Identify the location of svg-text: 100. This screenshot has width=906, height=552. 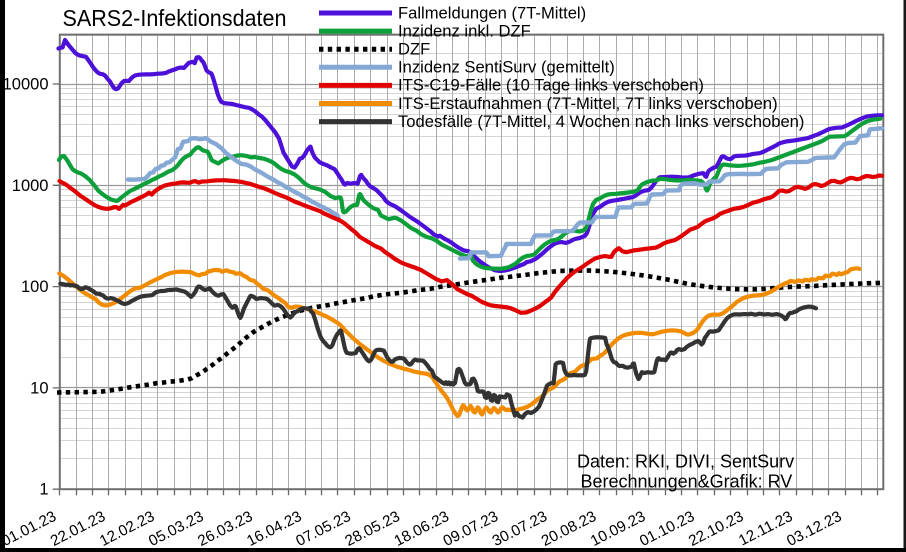
(35, 287).